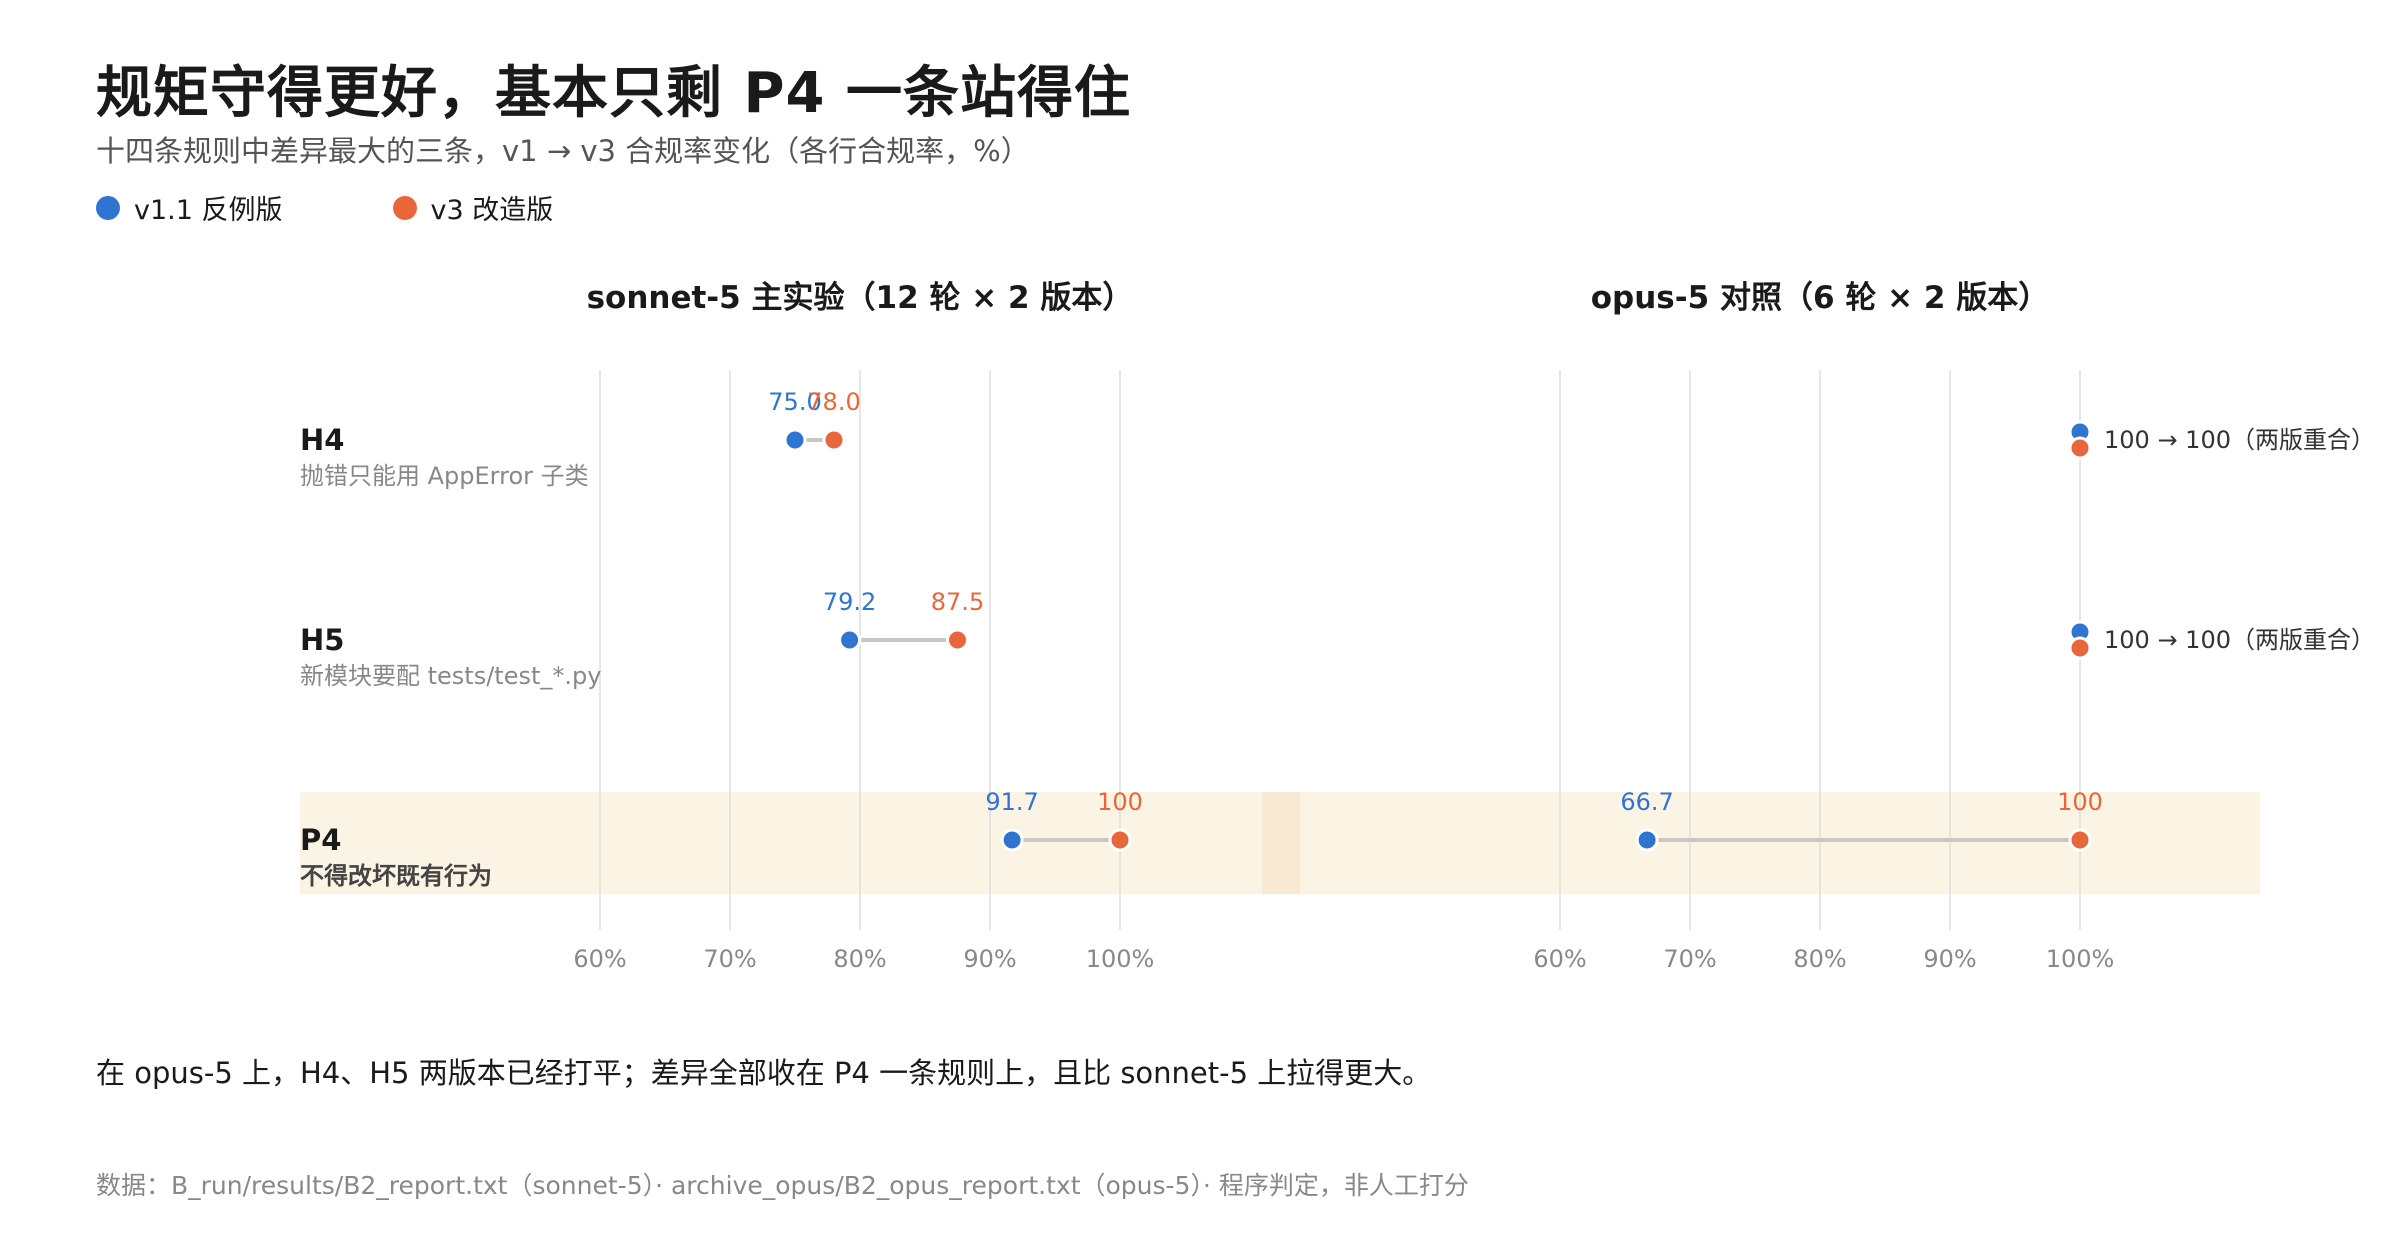  I want to click on legend-v1-label: v1.1 反例版, so click(208, 210).